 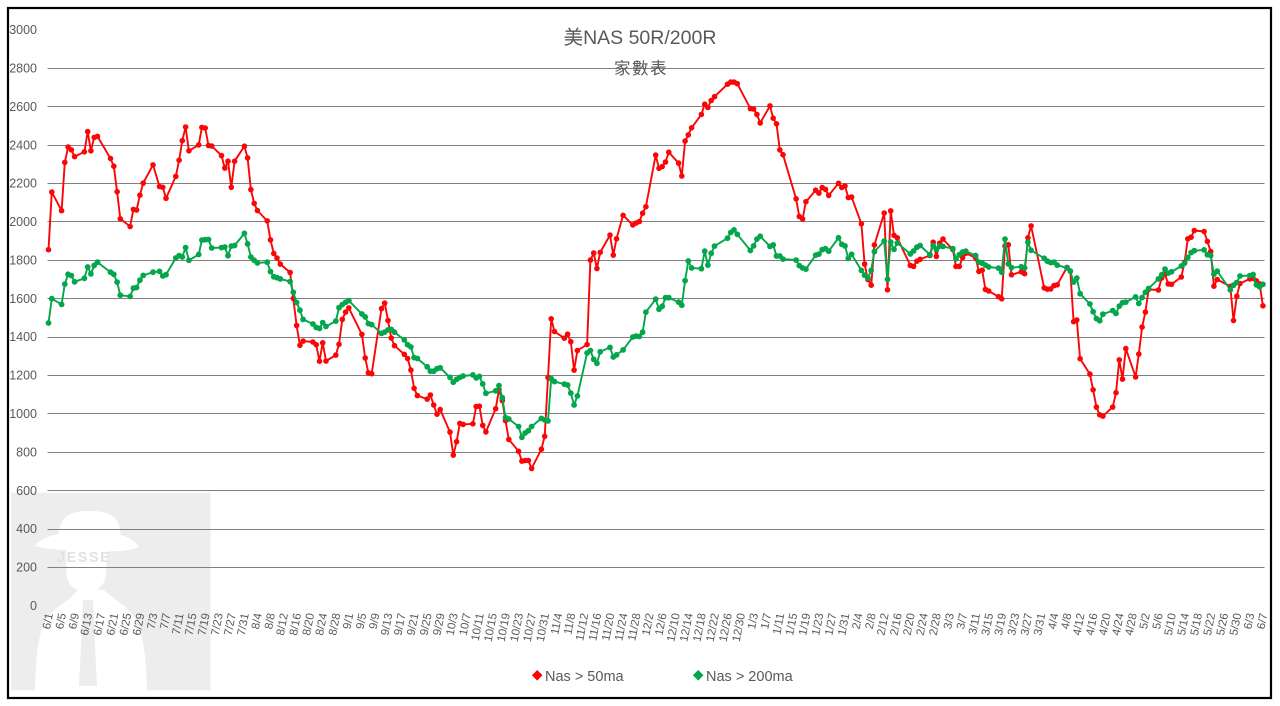 What do you see at coordinates (713, 627) in the screenshot?
I see `svg-text: 12/22` at bounding box center [713, 627].